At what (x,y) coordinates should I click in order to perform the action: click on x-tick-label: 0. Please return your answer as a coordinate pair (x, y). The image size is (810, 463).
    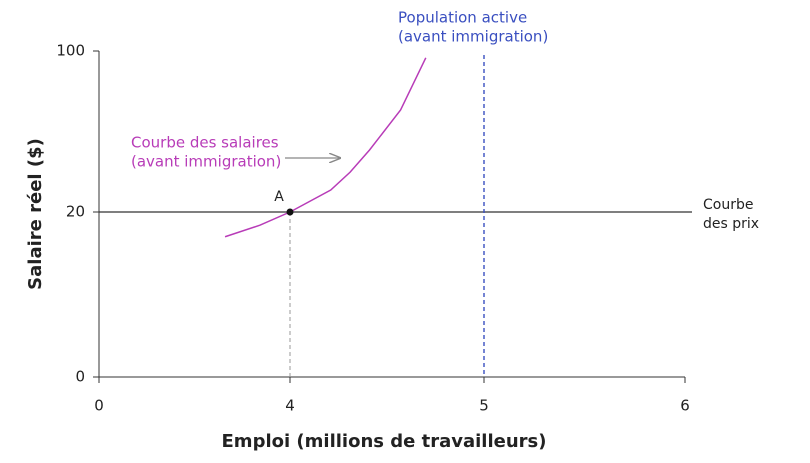
    Looking at the image, I should click on (99, 406).